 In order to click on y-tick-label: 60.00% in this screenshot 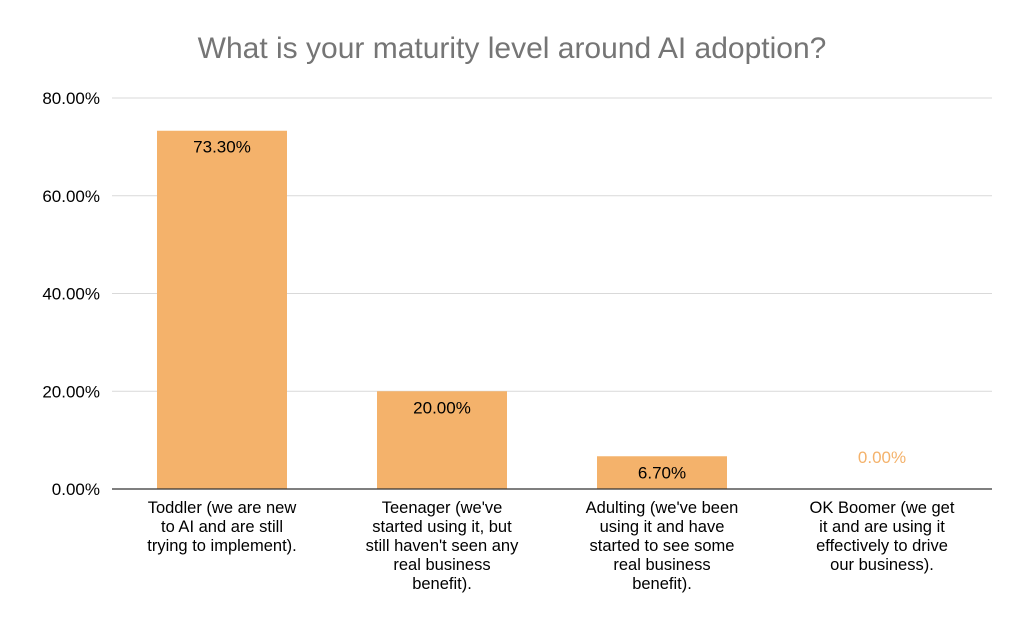, I will do `click(71, 196)`.